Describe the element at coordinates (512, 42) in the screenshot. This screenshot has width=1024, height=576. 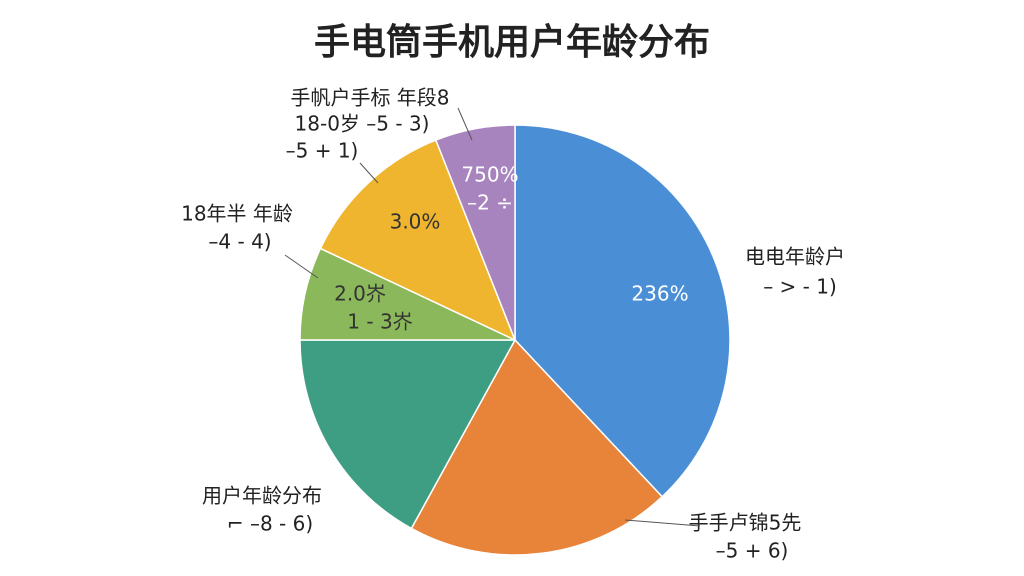
I see `chart-title: 手电筒手机用户年龄分布` at that location.